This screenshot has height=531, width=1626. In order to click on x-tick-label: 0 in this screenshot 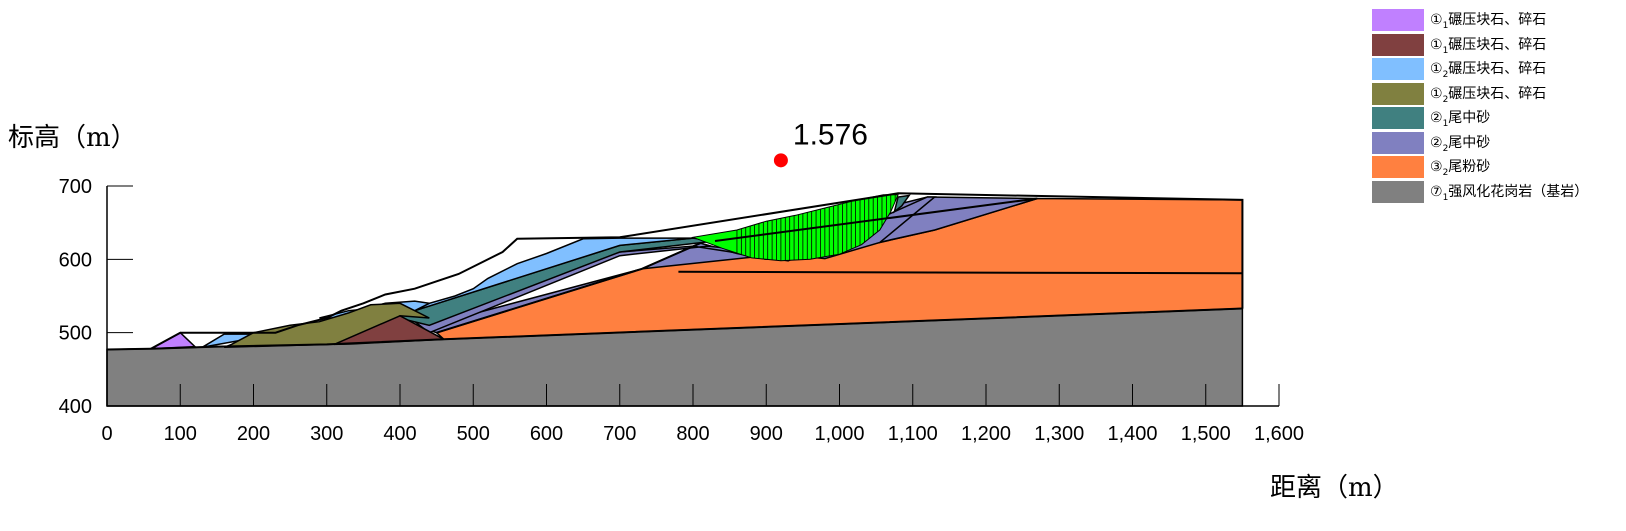, I will do `click(106, 434)`.